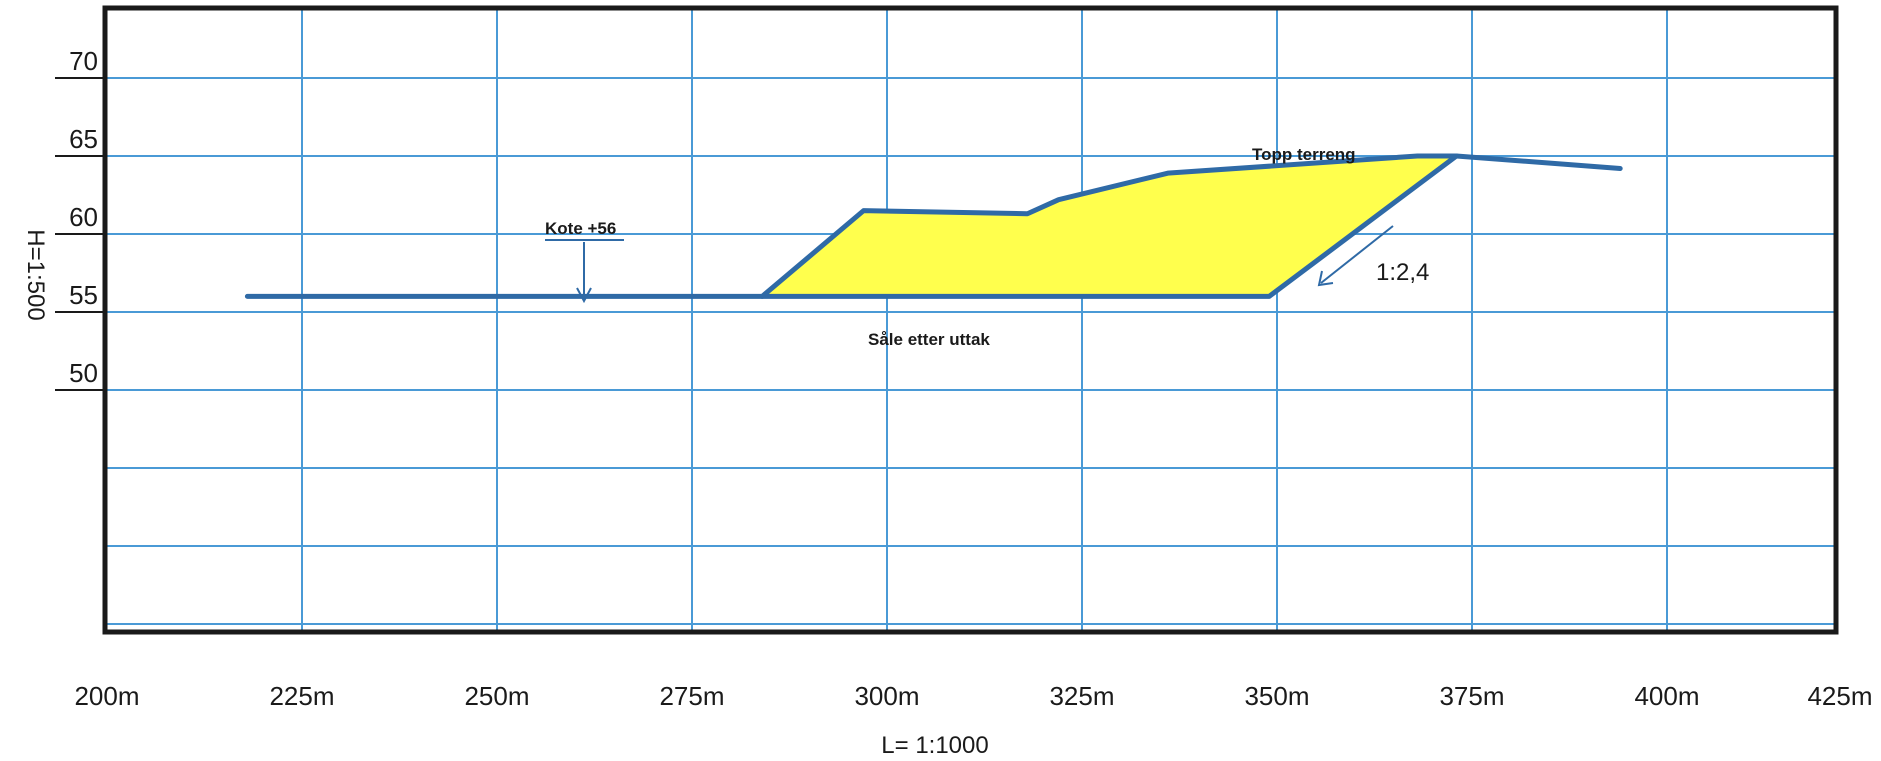 Image resolution: width=1881 pixels, height=761 pixels. What do you see at coordinates (973, 696) in the screenshot?
I see `x-axis-ticks: 200m 225m 250m 275m 300m 325m 350m 375m 400m 425m` at bounding box center [973, 696].